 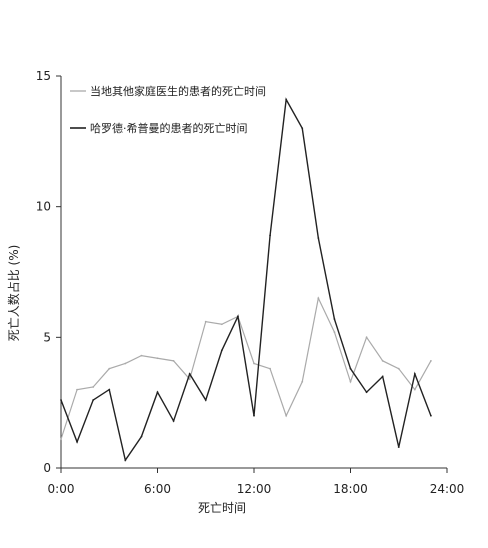 I want to click on x-tick-label: 12:00, so click(x=254, y=489).